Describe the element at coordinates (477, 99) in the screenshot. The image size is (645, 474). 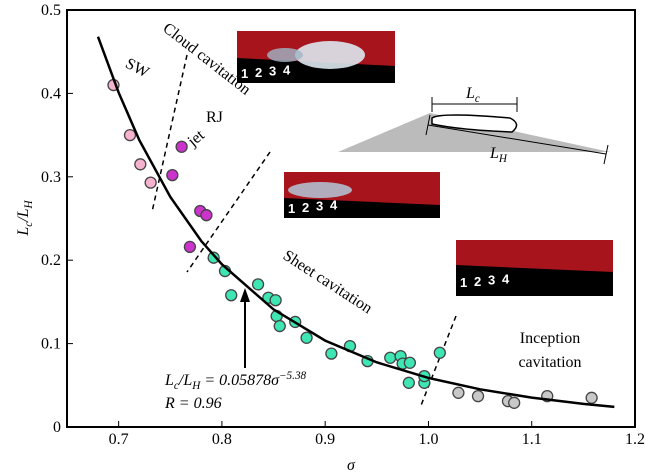
I see `diagram-label-part: c` at that location.